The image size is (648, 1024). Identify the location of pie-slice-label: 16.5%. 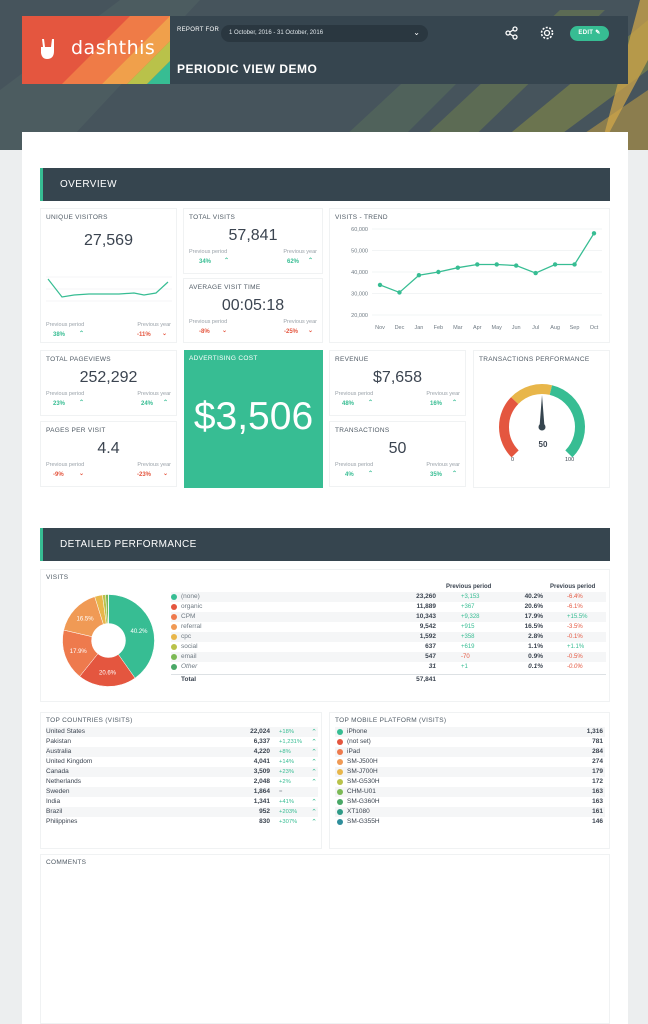
(86, 620).